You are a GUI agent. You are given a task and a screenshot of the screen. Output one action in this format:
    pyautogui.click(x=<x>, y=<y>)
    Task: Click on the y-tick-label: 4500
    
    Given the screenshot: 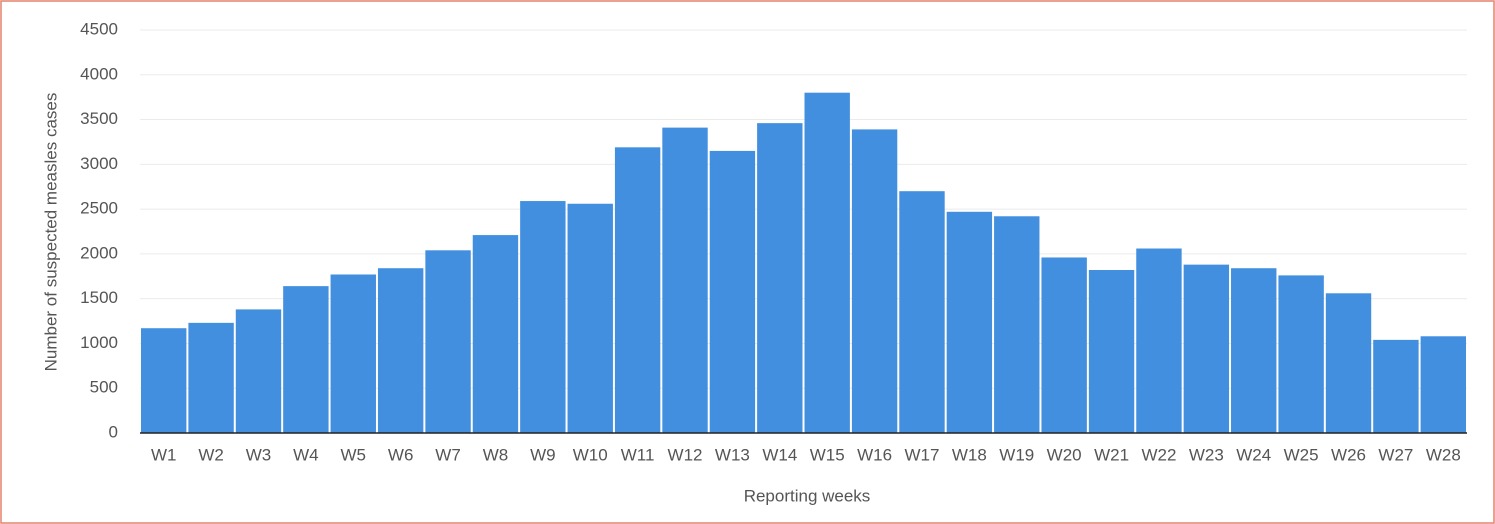 What is the action you would take?
    pyautogui.click(x=99, y=28)
    